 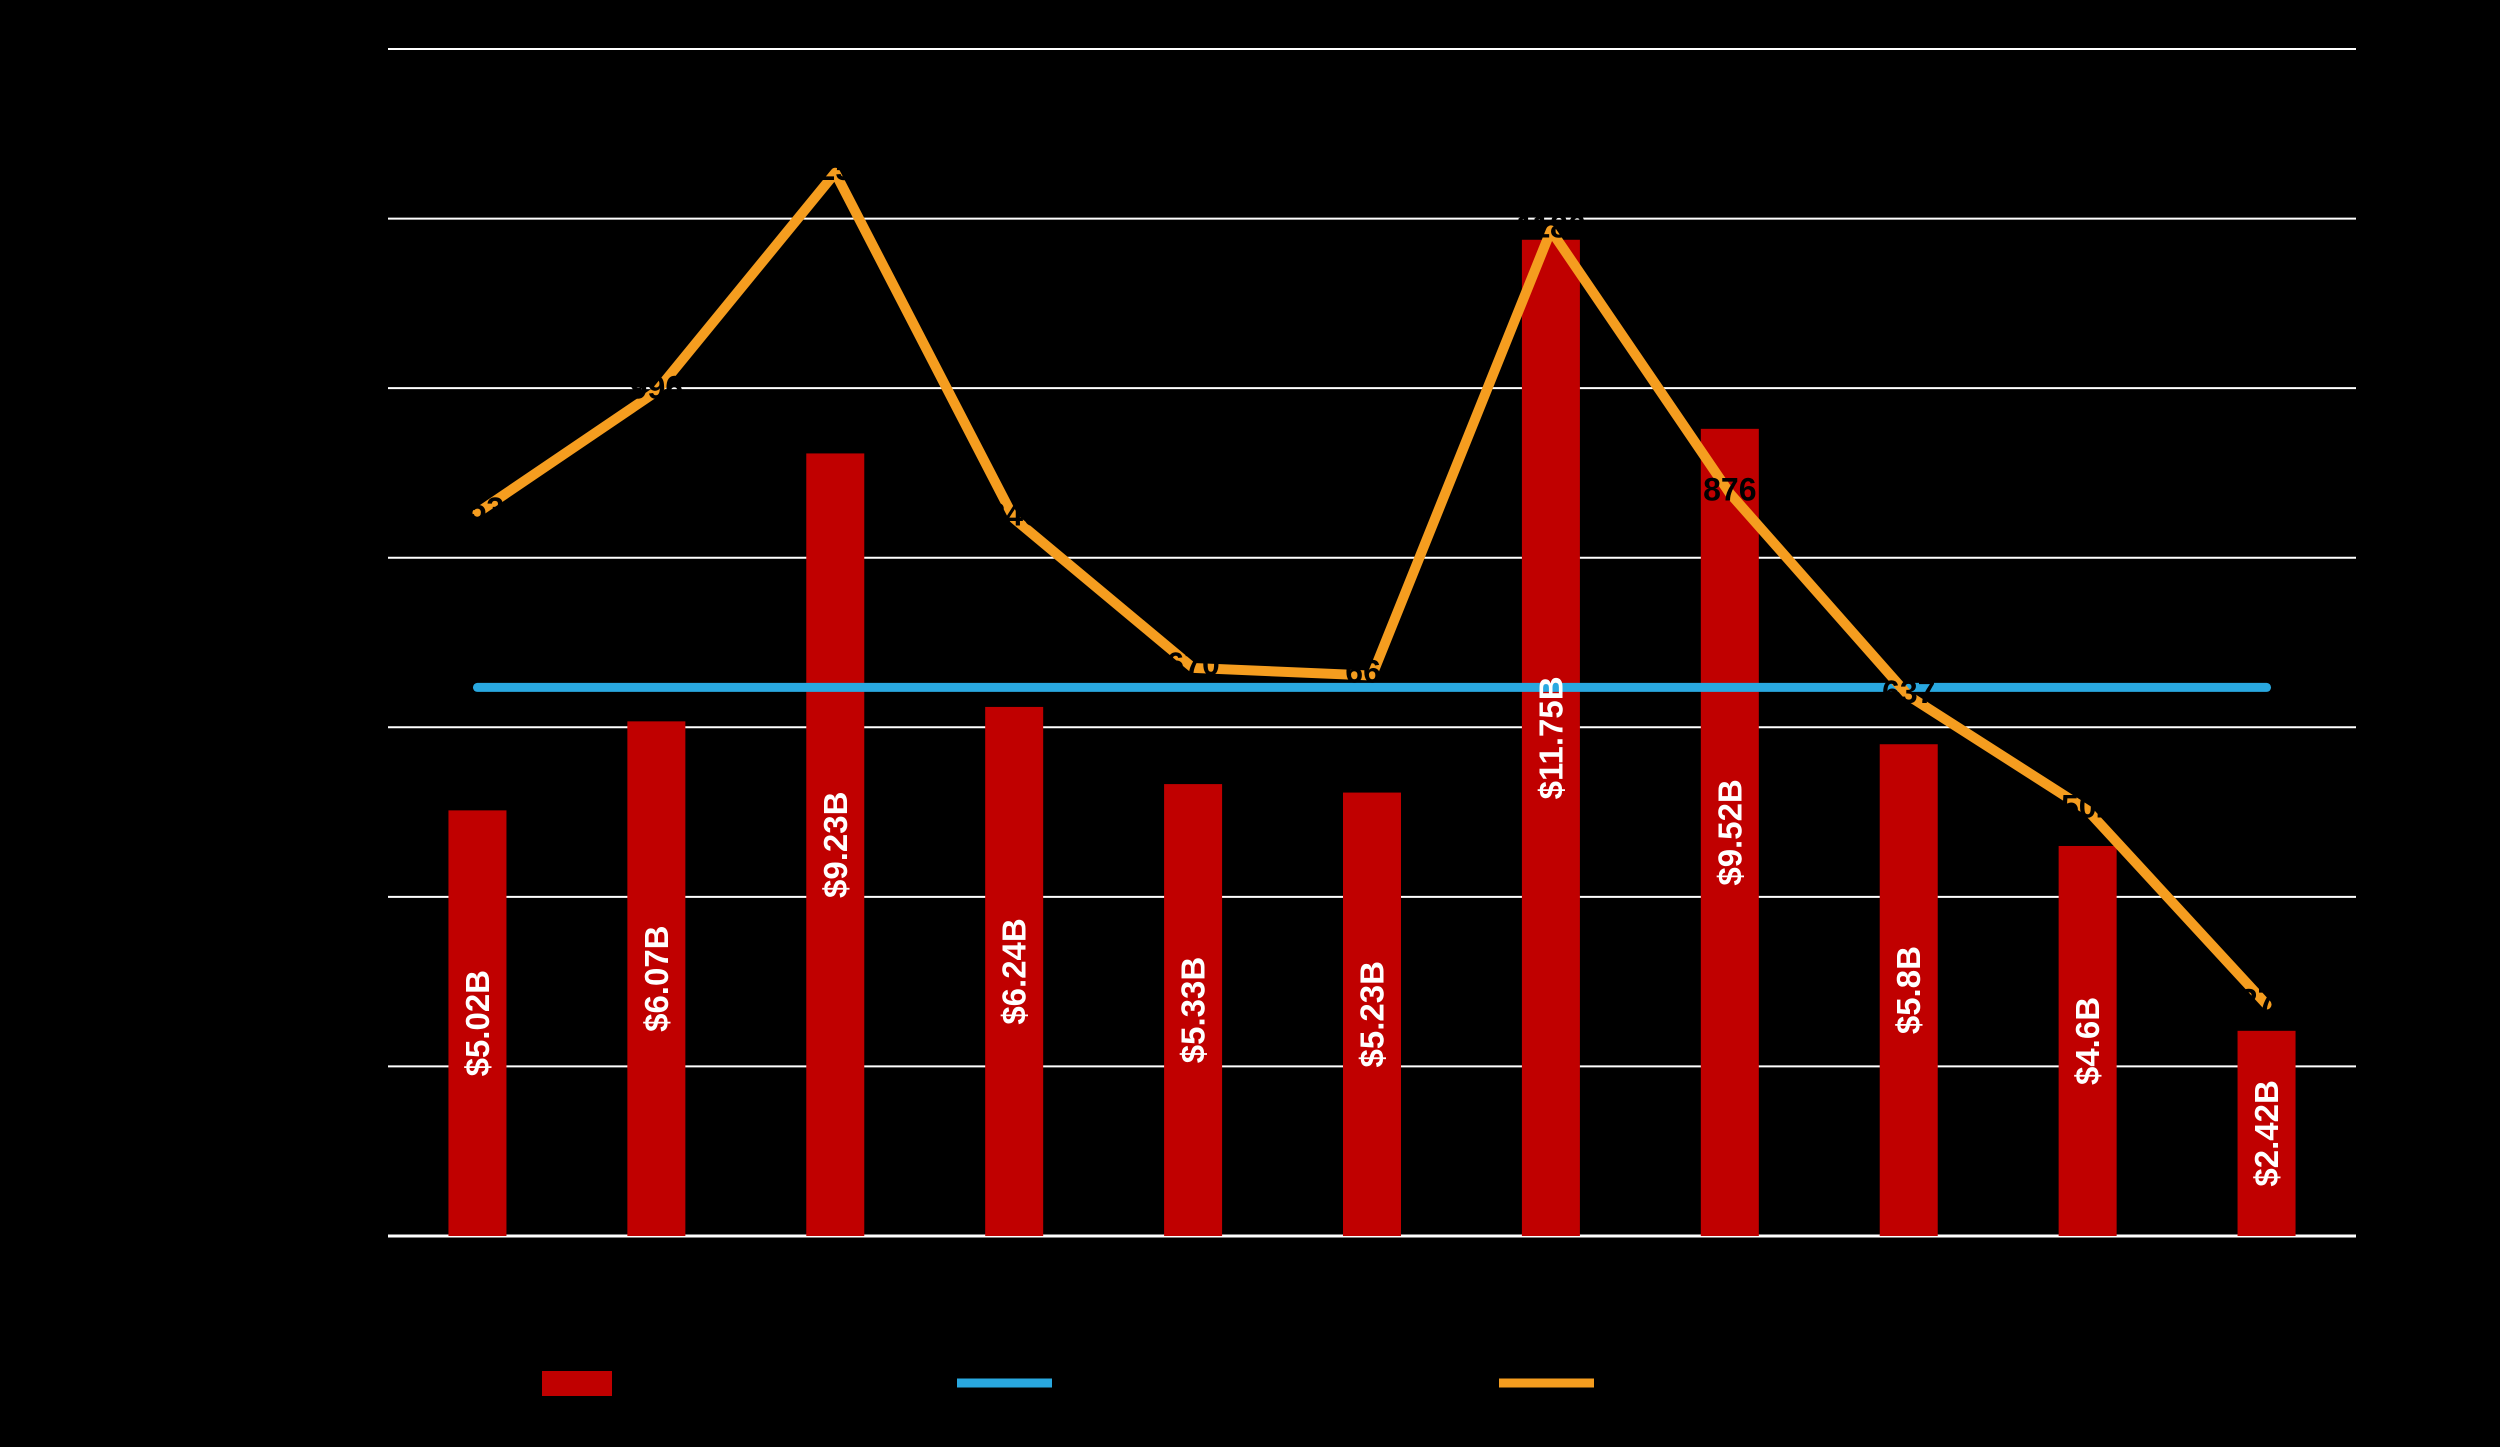 I want to click on bar-label: $2.42B, so click(x=2266, y=1133).